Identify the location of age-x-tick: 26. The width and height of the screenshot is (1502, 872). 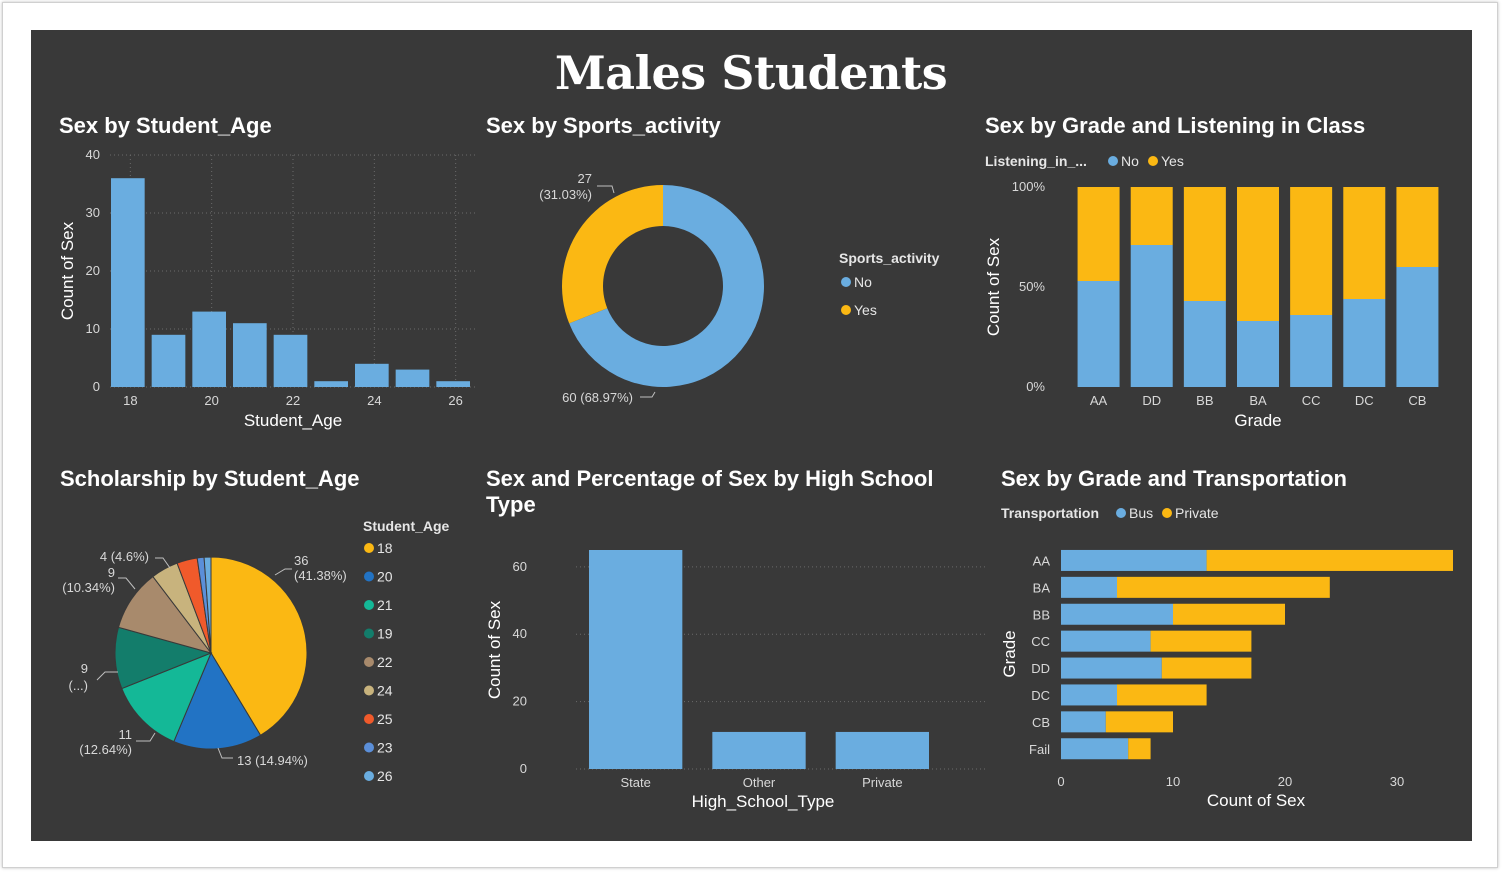
(455, 400).